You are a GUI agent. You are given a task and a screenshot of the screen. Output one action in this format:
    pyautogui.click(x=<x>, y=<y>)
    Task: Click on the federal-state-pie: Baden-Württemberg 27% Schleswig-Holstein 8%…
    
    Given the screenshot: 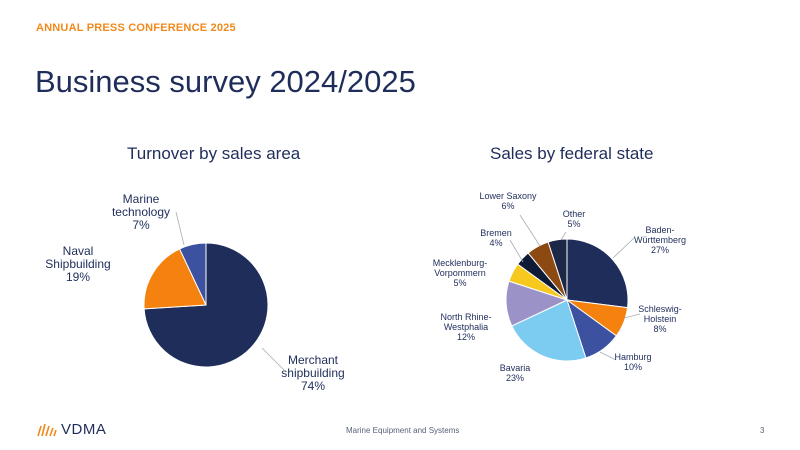 What is the action you would take?
    pyautogui.click(x=559, y=287)
    